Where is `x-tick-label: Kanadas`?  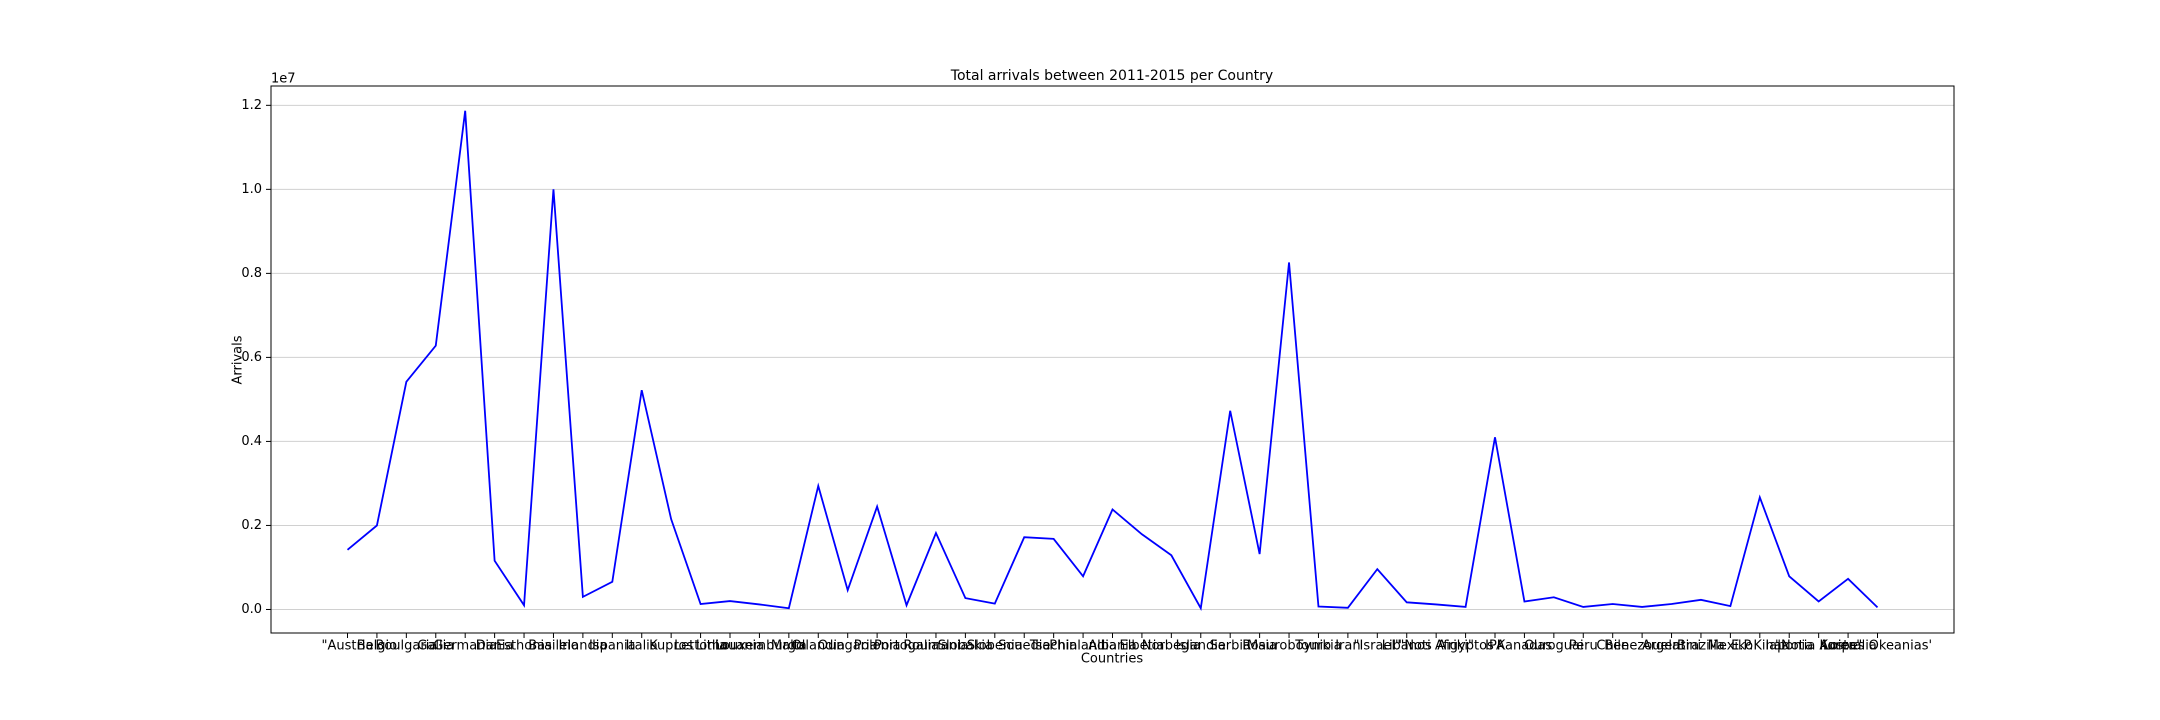 x-tick-label: Kanadas is located at coordinates (1525, 646).